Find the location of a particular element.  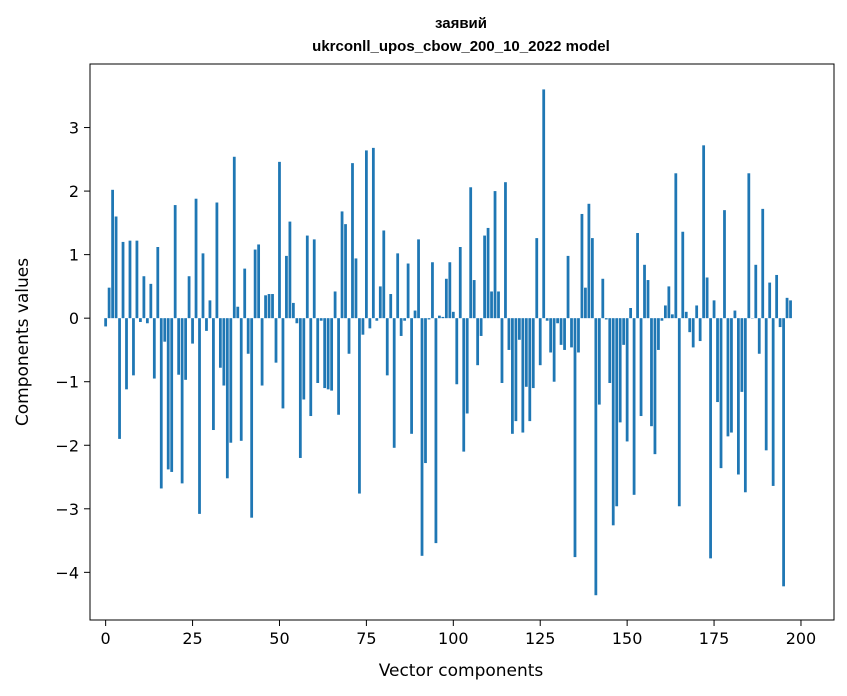

x-axis-label: Vector components is located at coordinates (461, 671).